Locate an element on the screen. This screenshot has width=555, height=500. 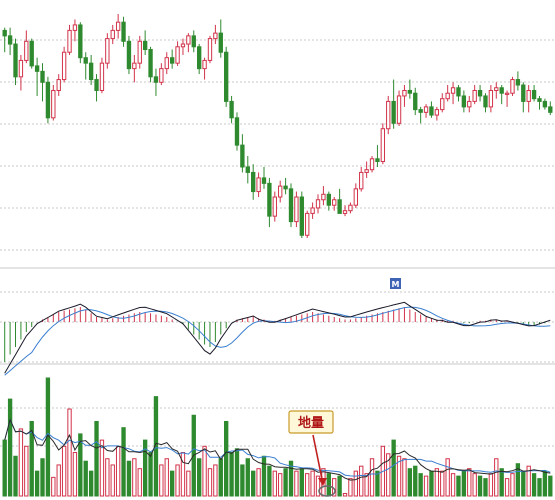
annotation-arrow-line is located at coordinates (318, 459).